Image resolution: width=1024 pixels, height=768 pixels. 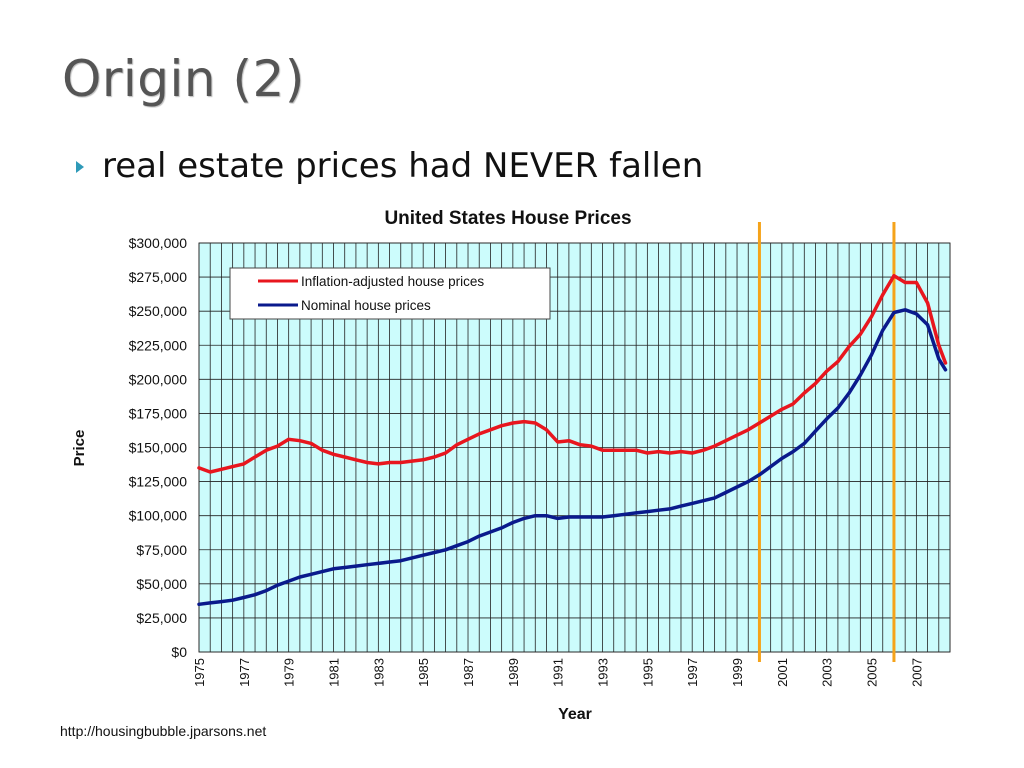 What do you see at coordinates (575, 714) in the screenshot?
I see `x-axis-label: Year` at bounding box center [575, 714].